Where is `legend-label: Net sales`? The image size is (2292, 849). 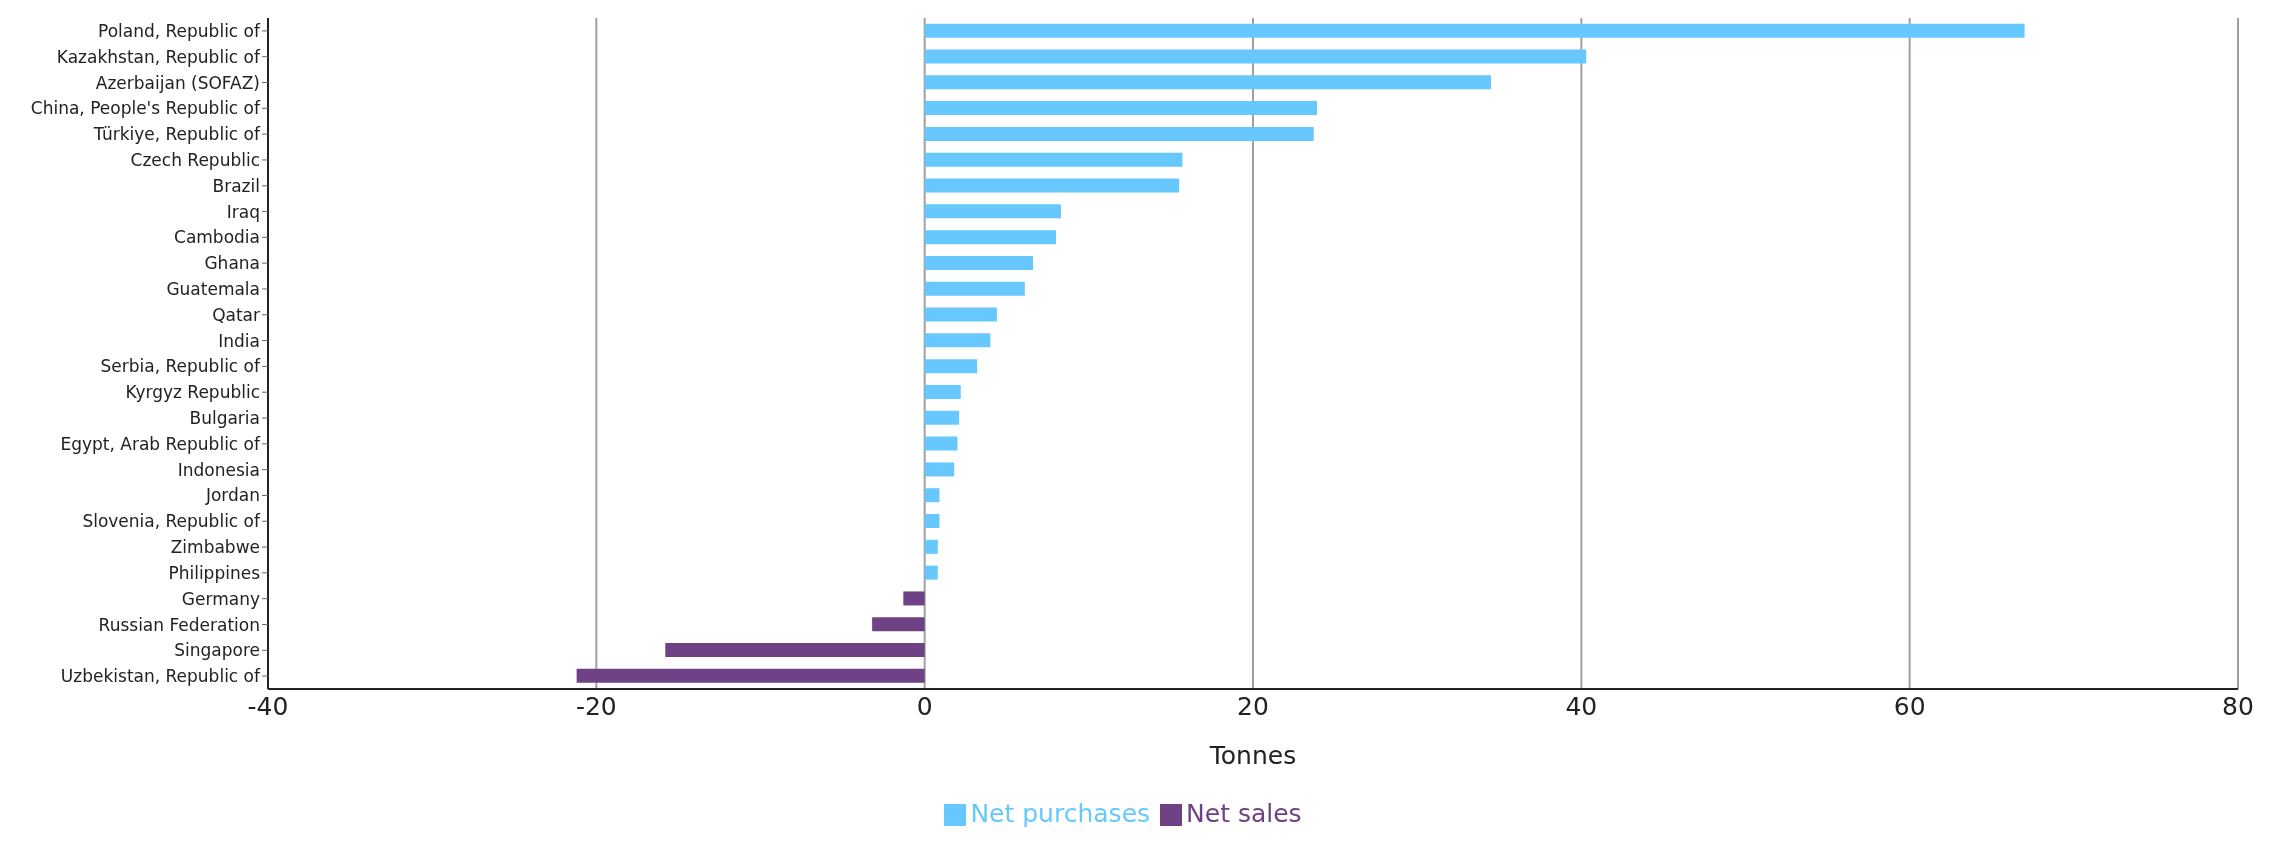 legend-label: Net sales is located at coordinates (1244, 813).